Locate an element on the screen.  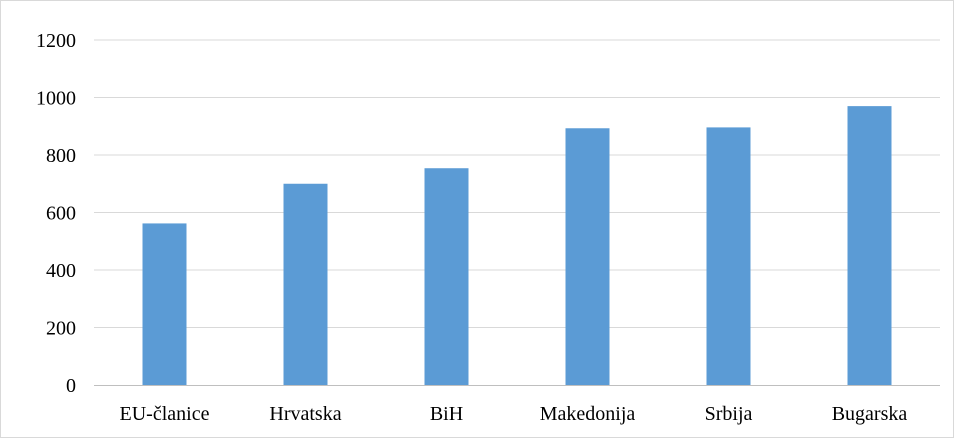
y-axis-tick-labels: 0 200 400 600 800 1000 1200 is located at coordinates (56, 213).